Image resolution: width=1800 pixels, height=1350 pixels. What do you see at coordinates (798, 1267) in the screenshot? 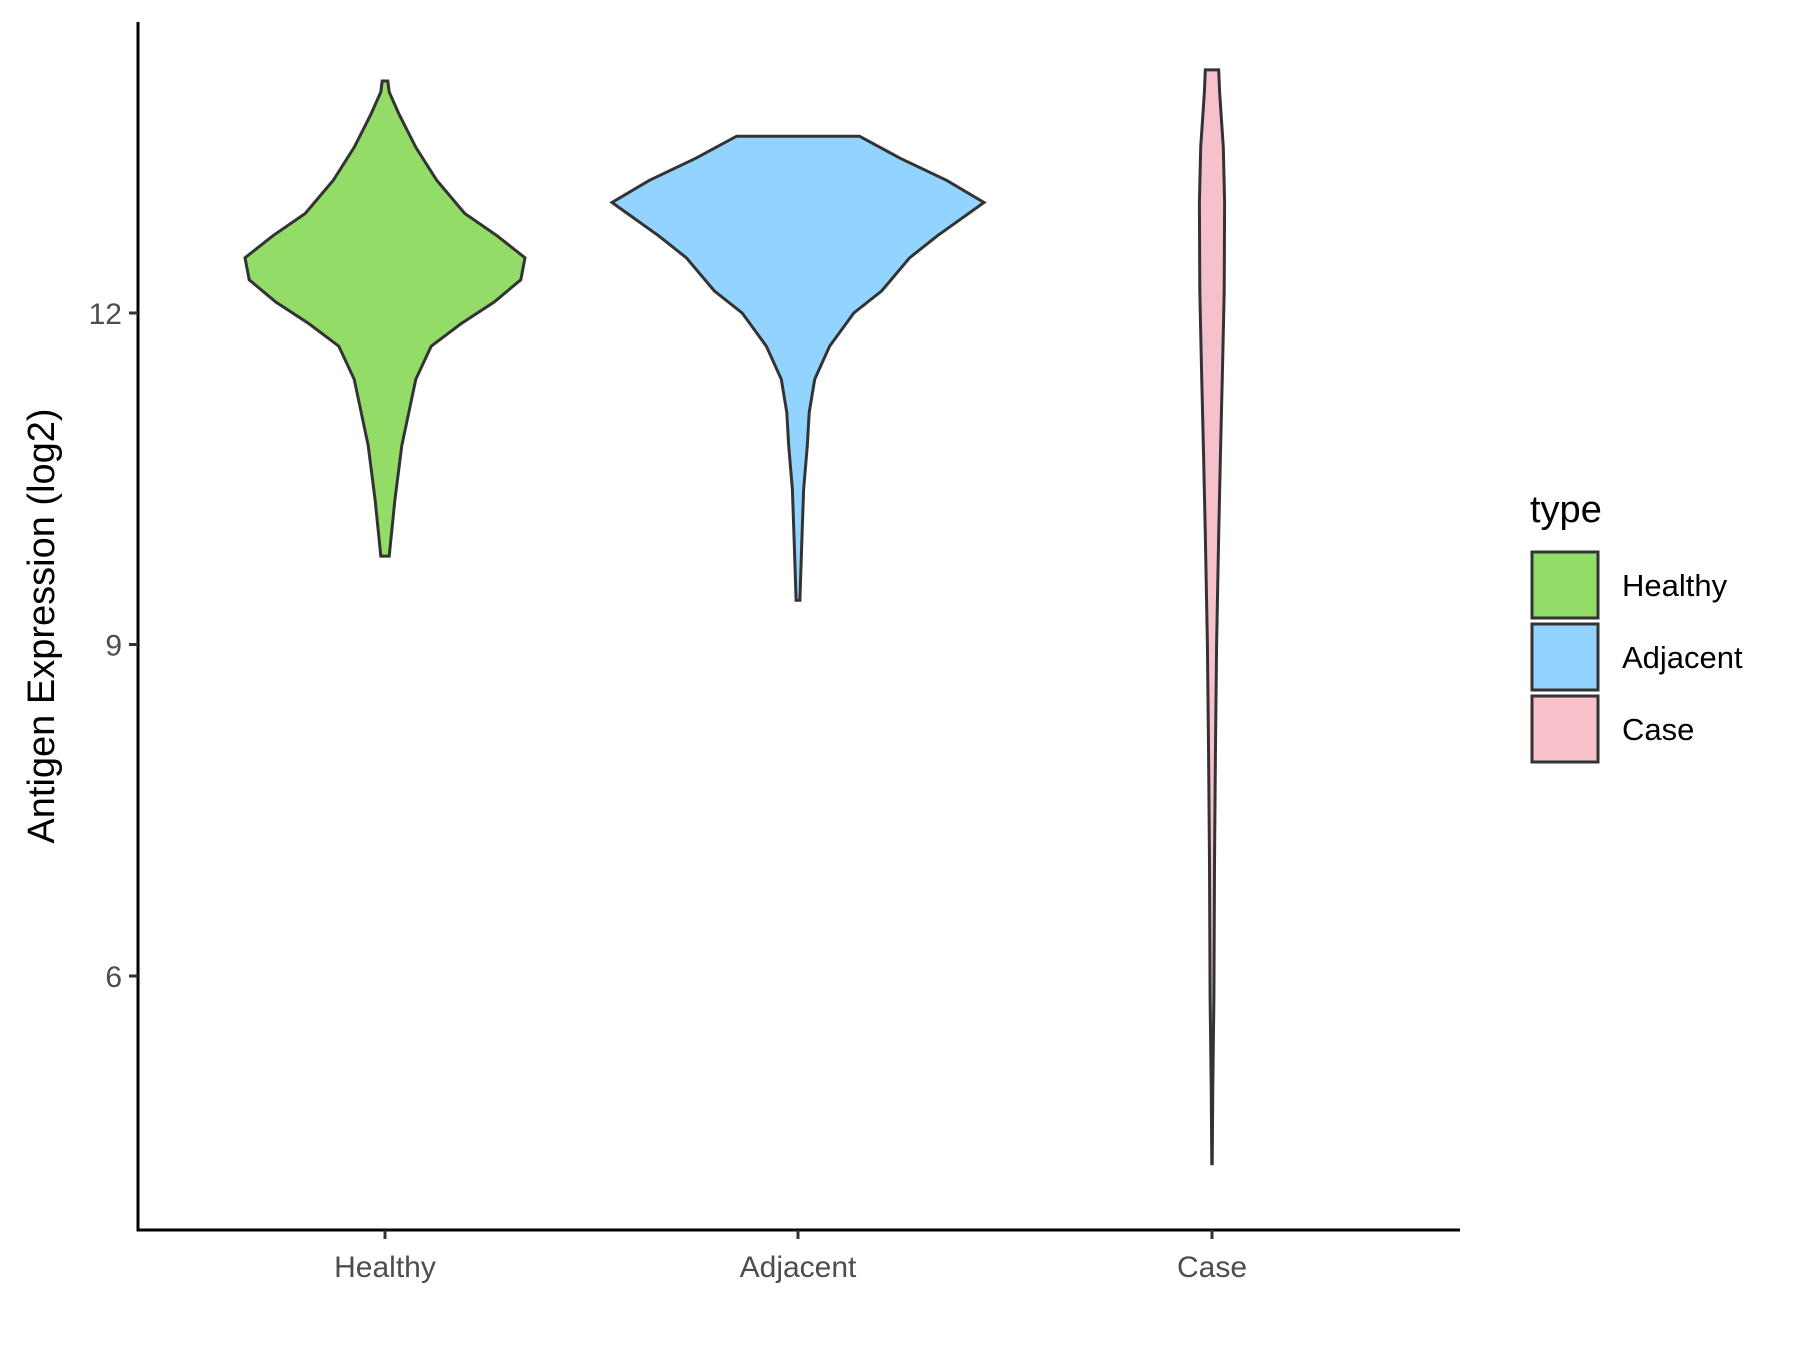
I see `x-tick-label: Adjacent` at bounding box center [798, 1267].